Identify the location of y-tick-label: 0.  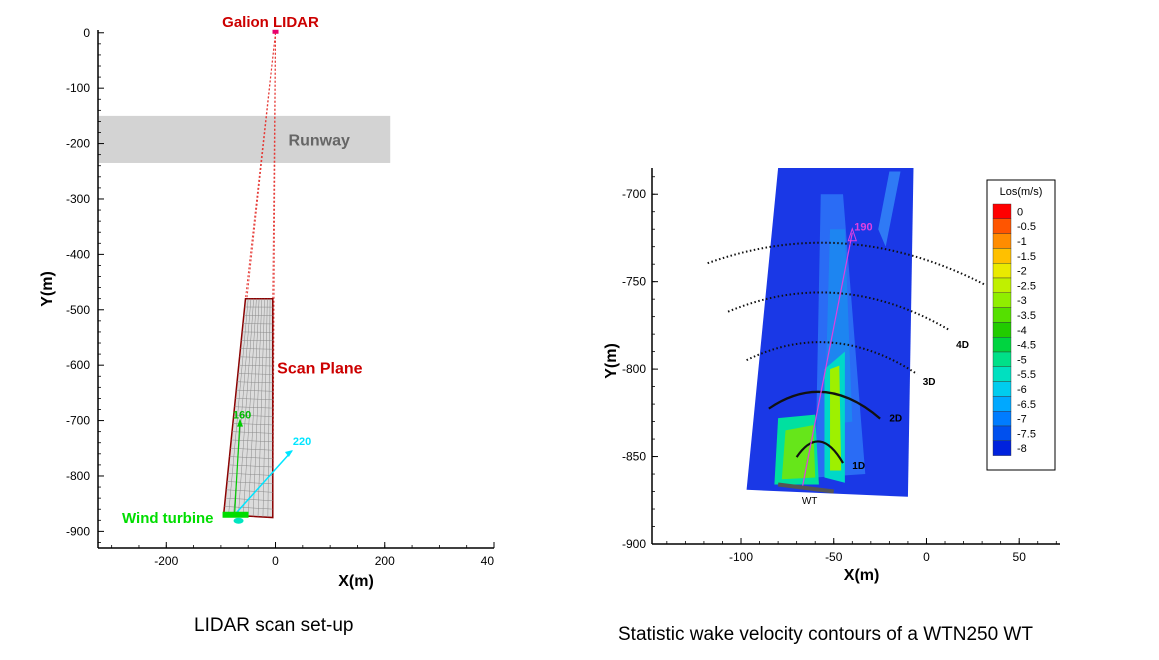
(86, 33).